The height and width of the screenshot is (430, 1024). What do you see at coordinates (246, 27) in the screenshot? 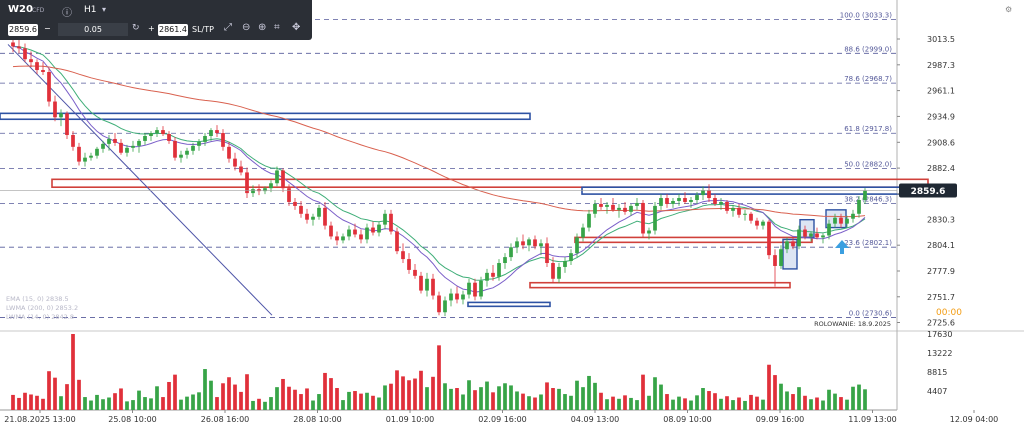
I see `zoom-out-icon: ⊖` at bounding box center [246, 27].